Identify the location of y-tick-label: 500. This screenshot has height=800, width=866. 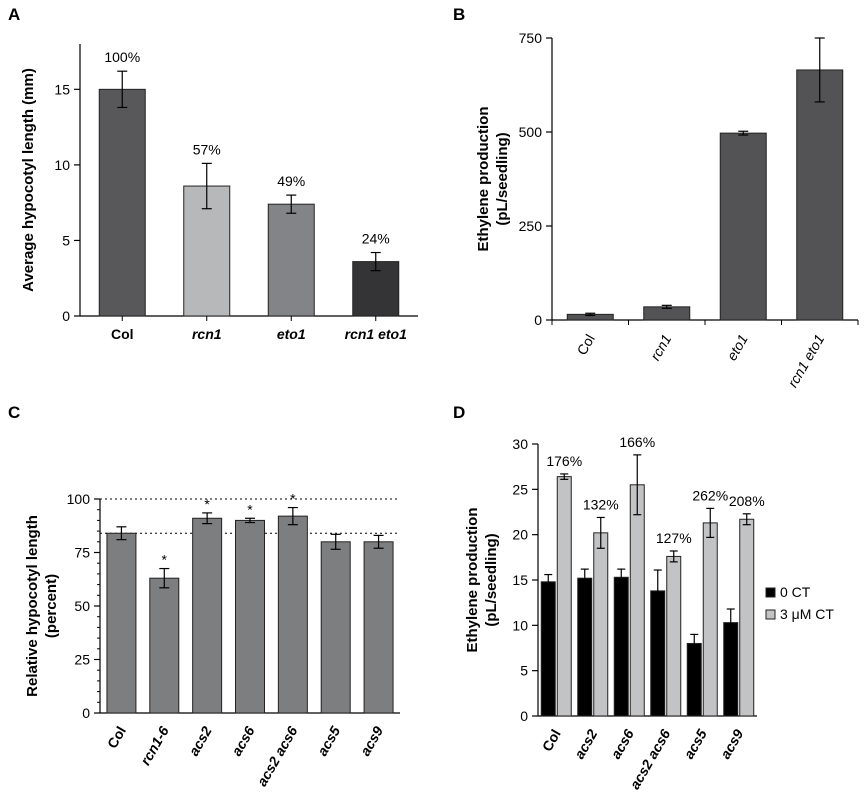
(531, 132).